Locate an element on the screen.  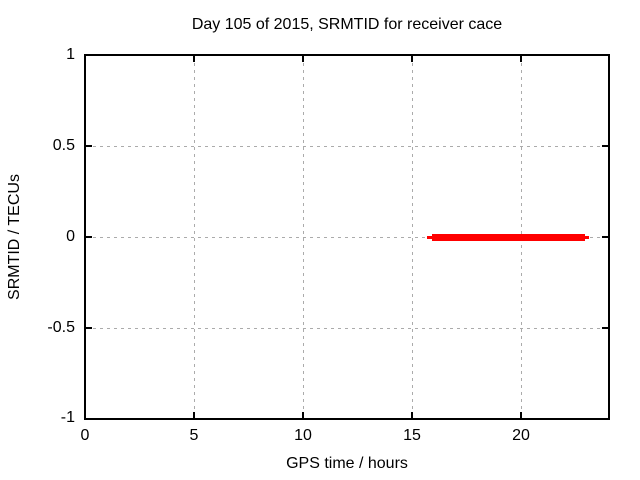
y-axis-label: SRMTID / TECUs is located at coordinates (14, 237).